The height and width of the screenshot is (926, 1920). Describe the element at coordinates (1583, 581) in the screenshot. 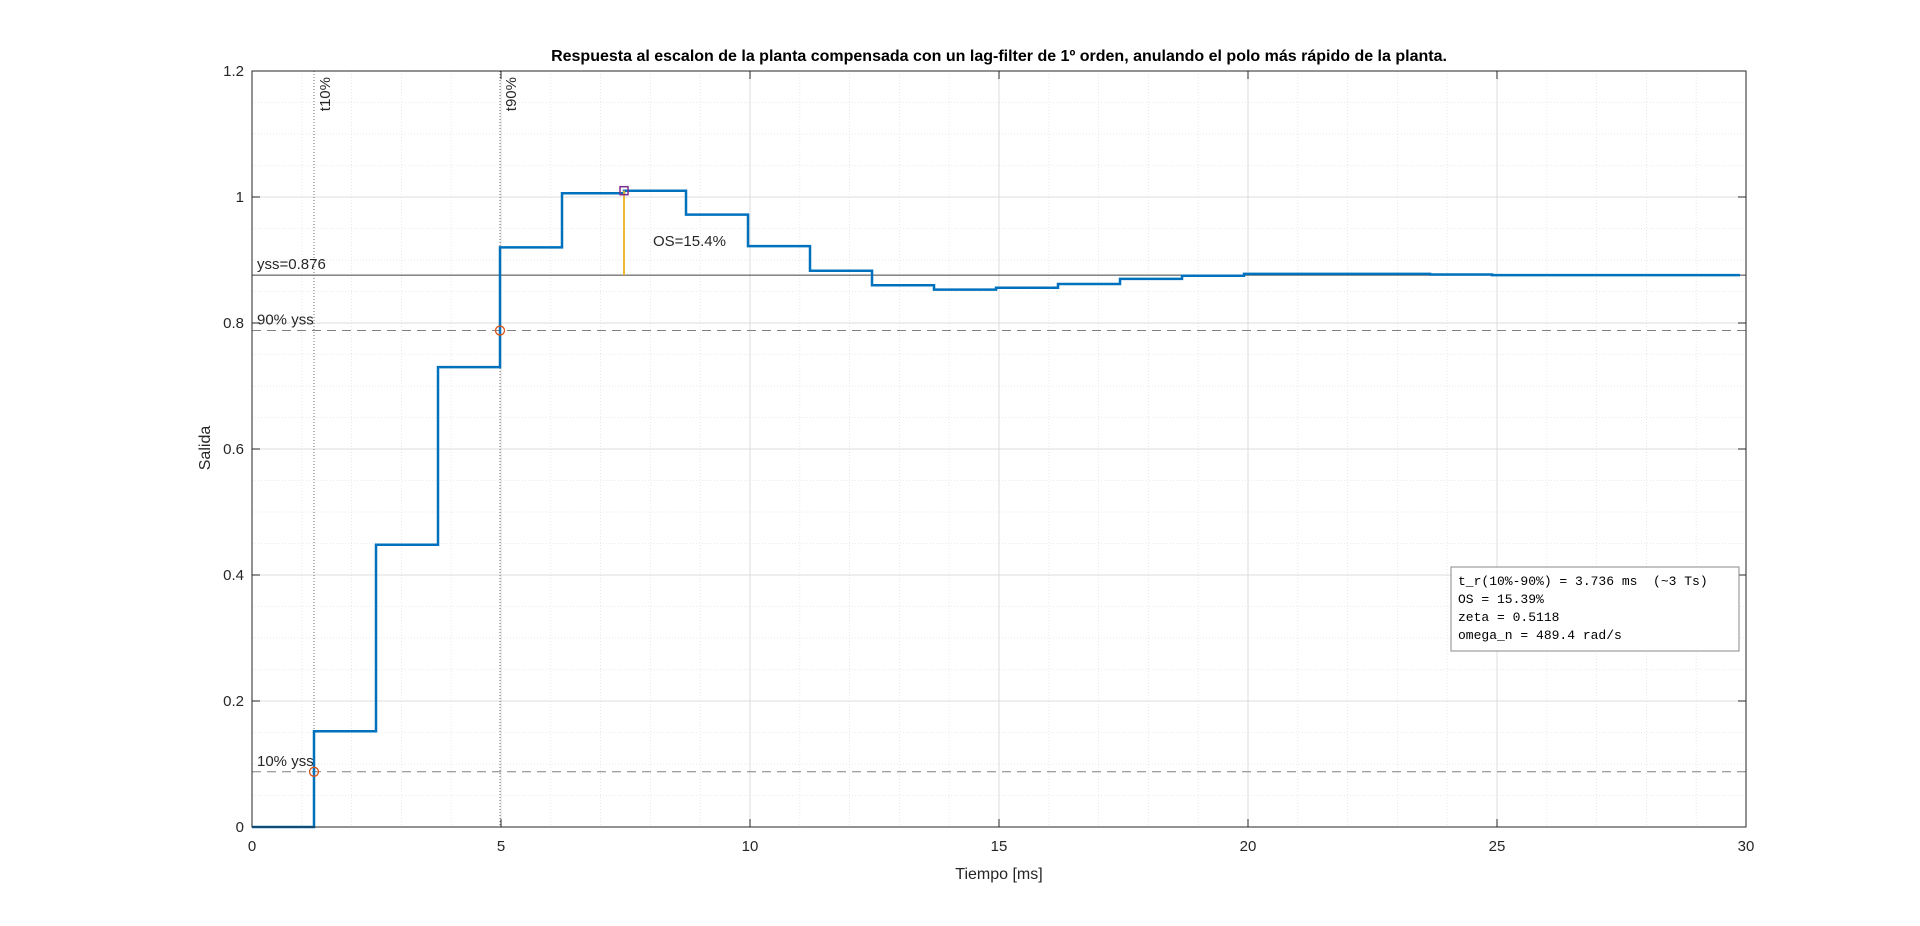

I see `info-box-line: t_r(10%-90%) = 3.736 ms (~3 Ts)` at that location.